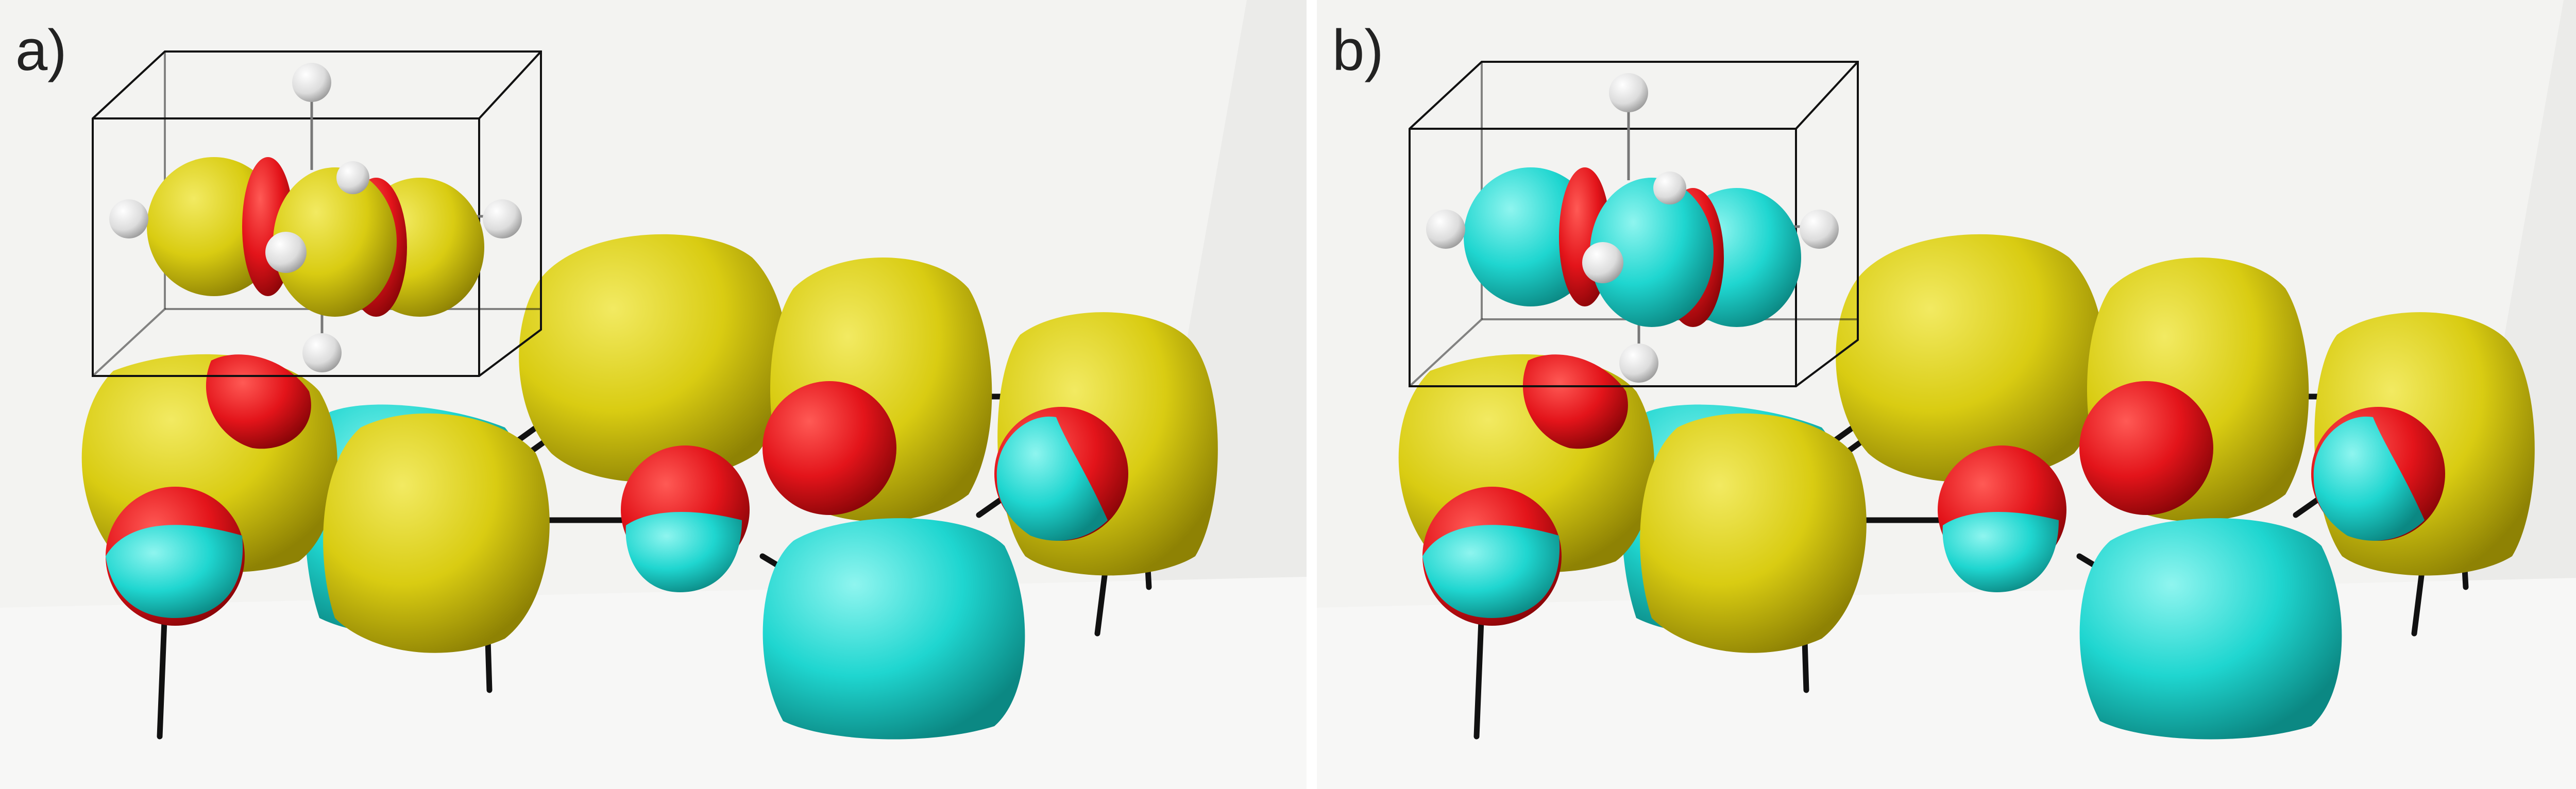 The width and height of the screenshot is (2576, 789). What do you see at coordinates (41, 50) in the screenshot?
I see `panel-label: a)` at bounding box center [41, 50].